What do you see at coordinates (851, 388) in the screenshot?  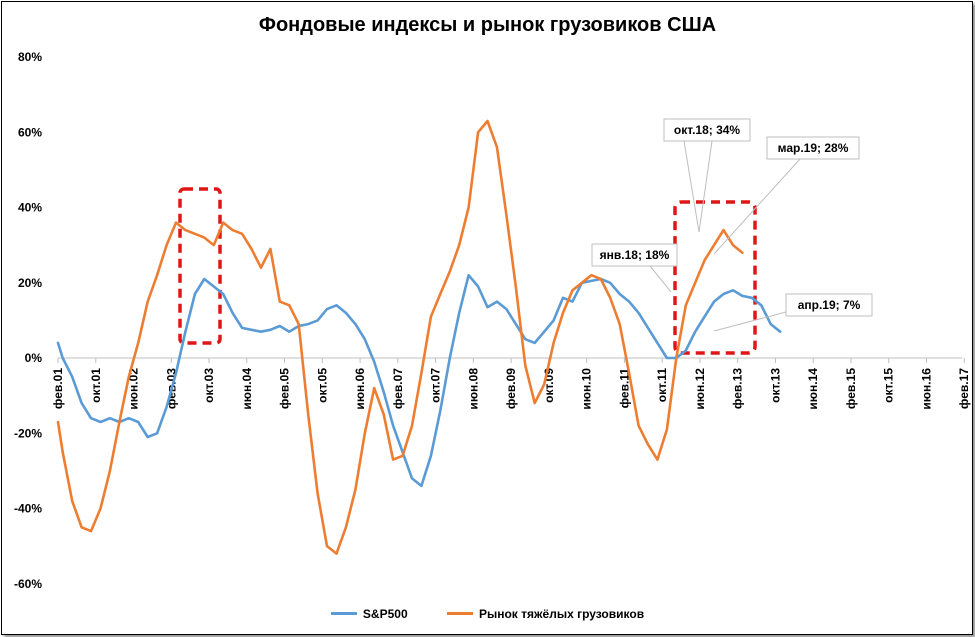 I see `x-tick-label: фев.15` at bounding box center [851, 388].